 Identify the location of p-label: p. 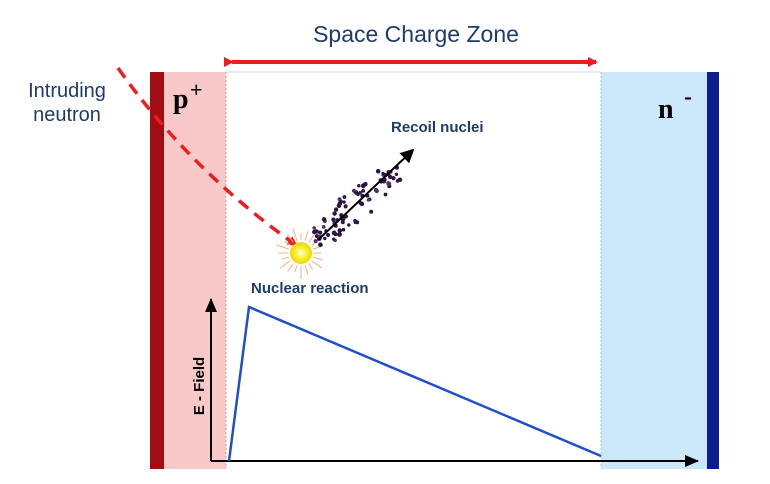
(181, 99).